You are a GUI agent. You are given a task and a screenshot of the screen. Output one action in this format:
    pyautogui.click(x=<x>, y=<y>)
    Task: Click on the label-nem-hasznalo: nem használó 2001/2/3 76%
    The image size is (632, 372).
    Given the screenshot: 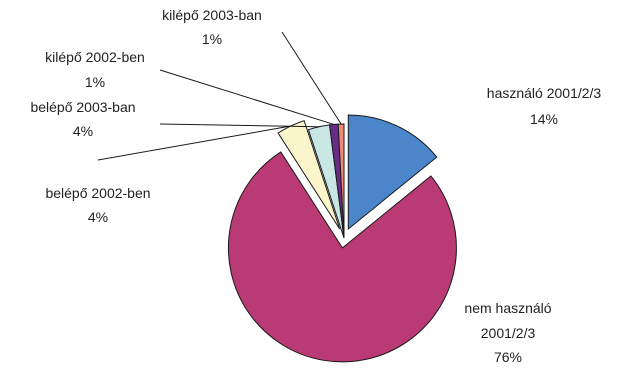 What is the action you would take?
    pyautogui.click(x=507, y=332)
    